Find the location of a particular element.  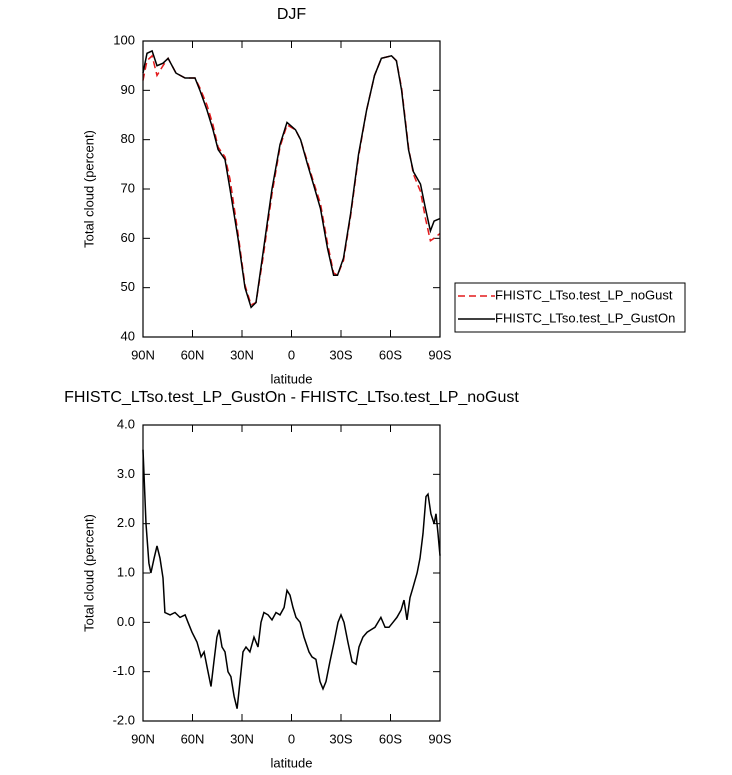

legend-label: FHISTC_LTso.test_LP_GustOn is located at coordinates (585, 317).